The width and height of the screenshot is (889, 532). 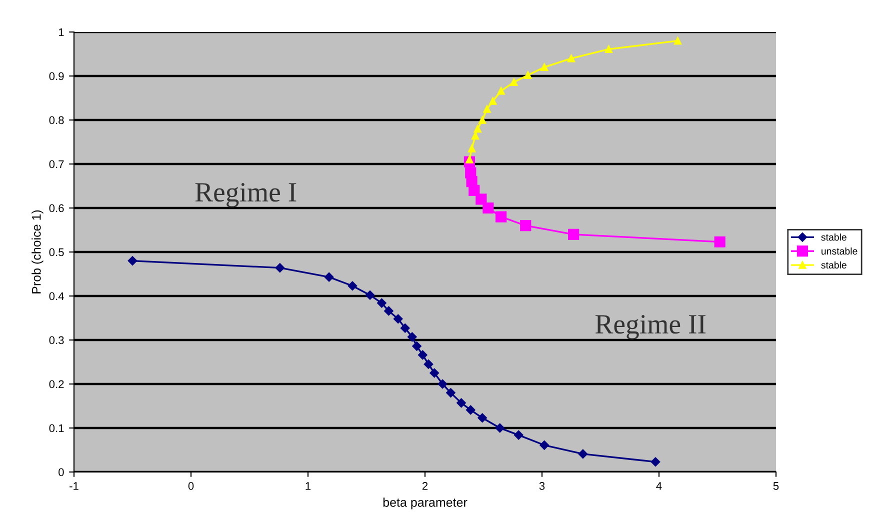 I want to click on x-tick-label: 1, so click(x=308, y=486).